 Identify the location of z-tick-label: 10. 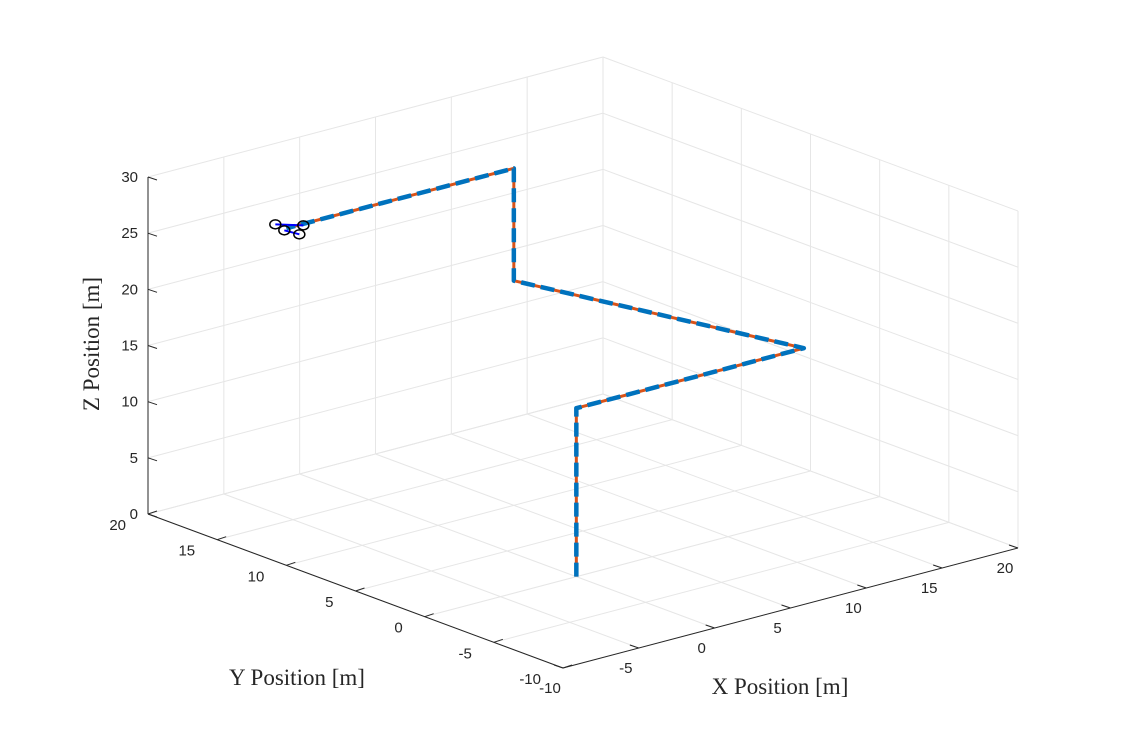
(129, 402).